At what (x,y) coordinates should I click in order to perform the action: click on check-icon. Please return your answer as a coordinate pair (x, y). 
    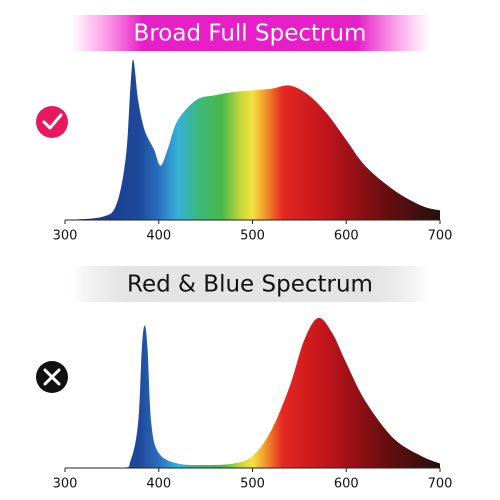
    Looking at the image, I should click on (52, 122).